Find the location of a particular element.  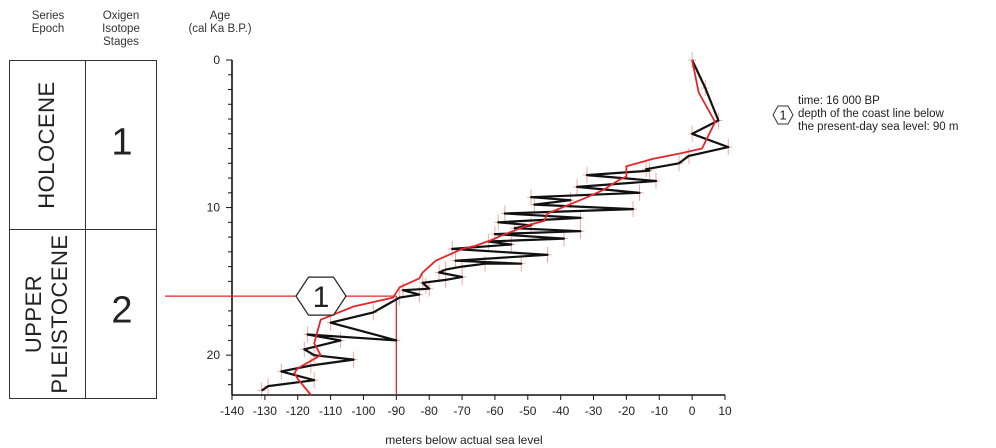

x-tick-label: -40 is located at coordinates (561, 411).